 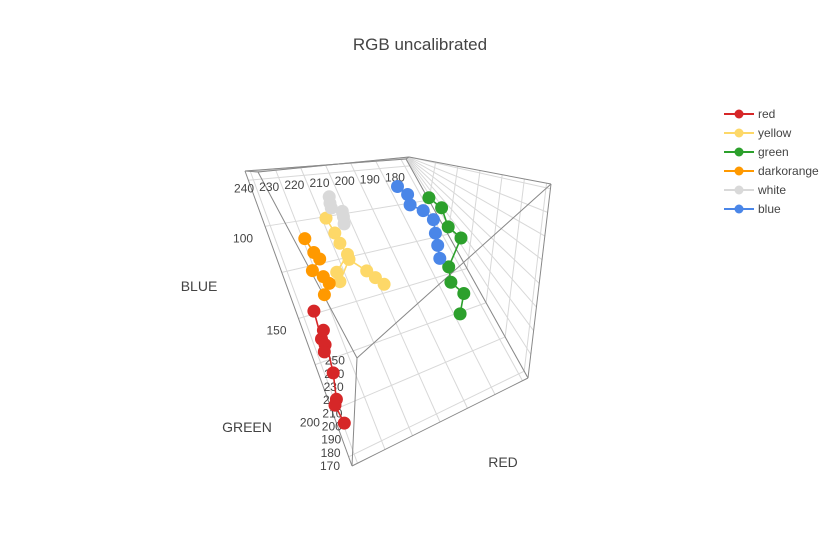 What do you see at coordinates (755, 190) in the screenshot?
I see `legend-item: white` at bounding box center [755, 190].